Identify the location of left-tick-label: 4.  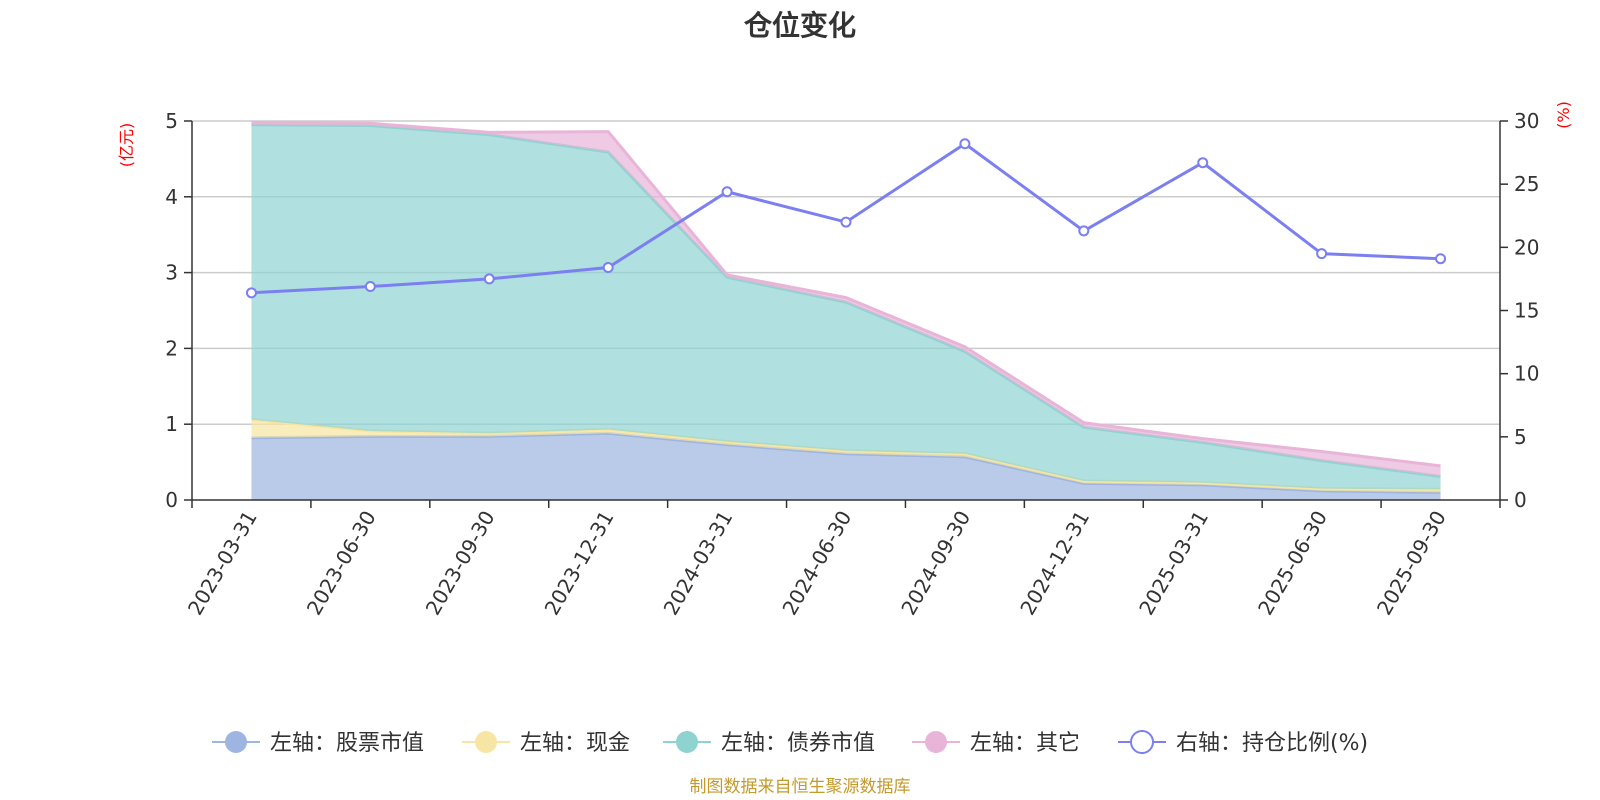
(171, 197).